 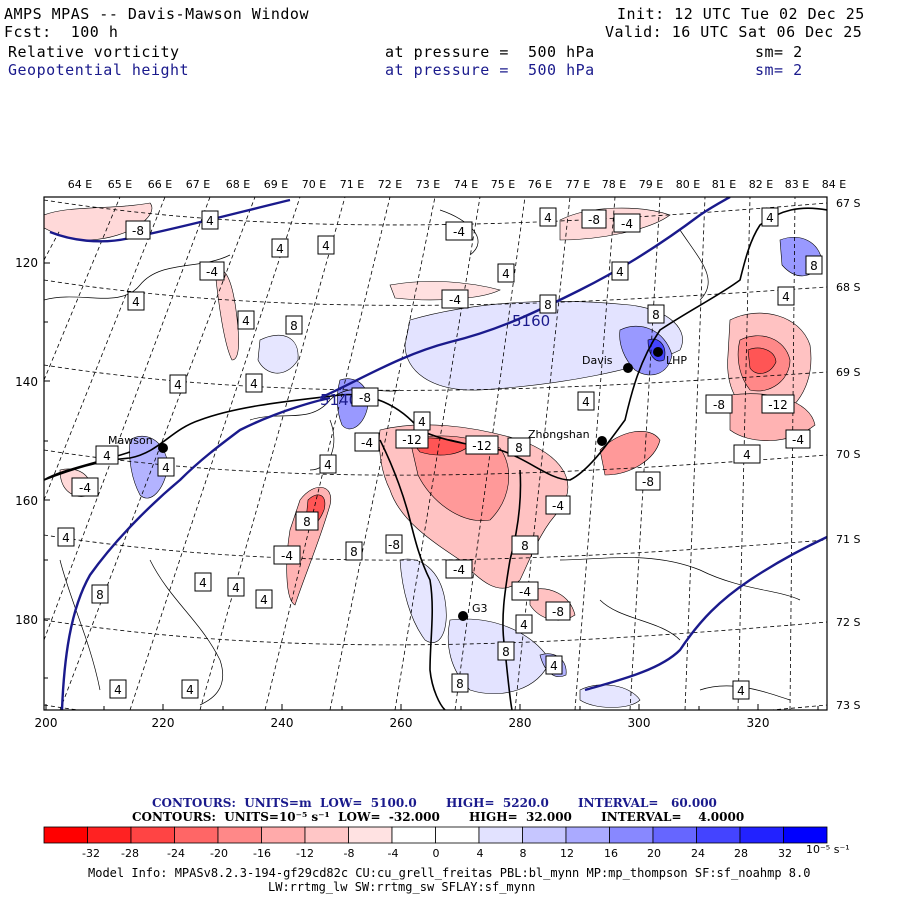 What do you see at coordinates (828, 849) in the screenshot?
I see `colorbar-unit: 10⁻⁵ s⁻¹` at bounding box center [828, 849].